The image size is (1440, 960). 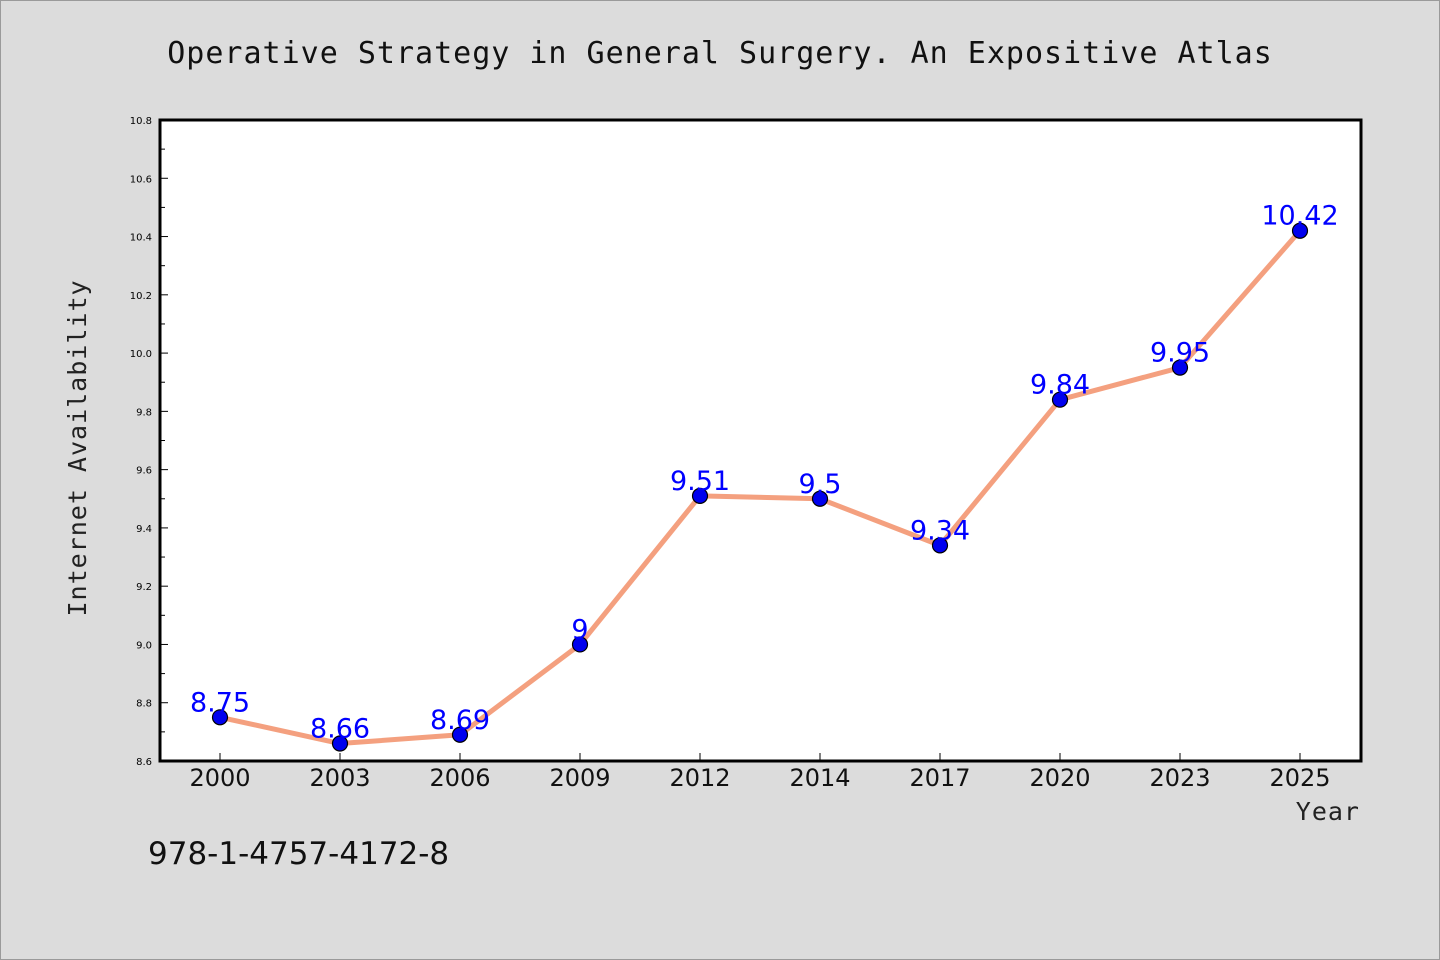 What do you see at coordinates (219, 778) in the screenshot?
I see `x-tick-label: 2000` at bounding box center [219, 778].